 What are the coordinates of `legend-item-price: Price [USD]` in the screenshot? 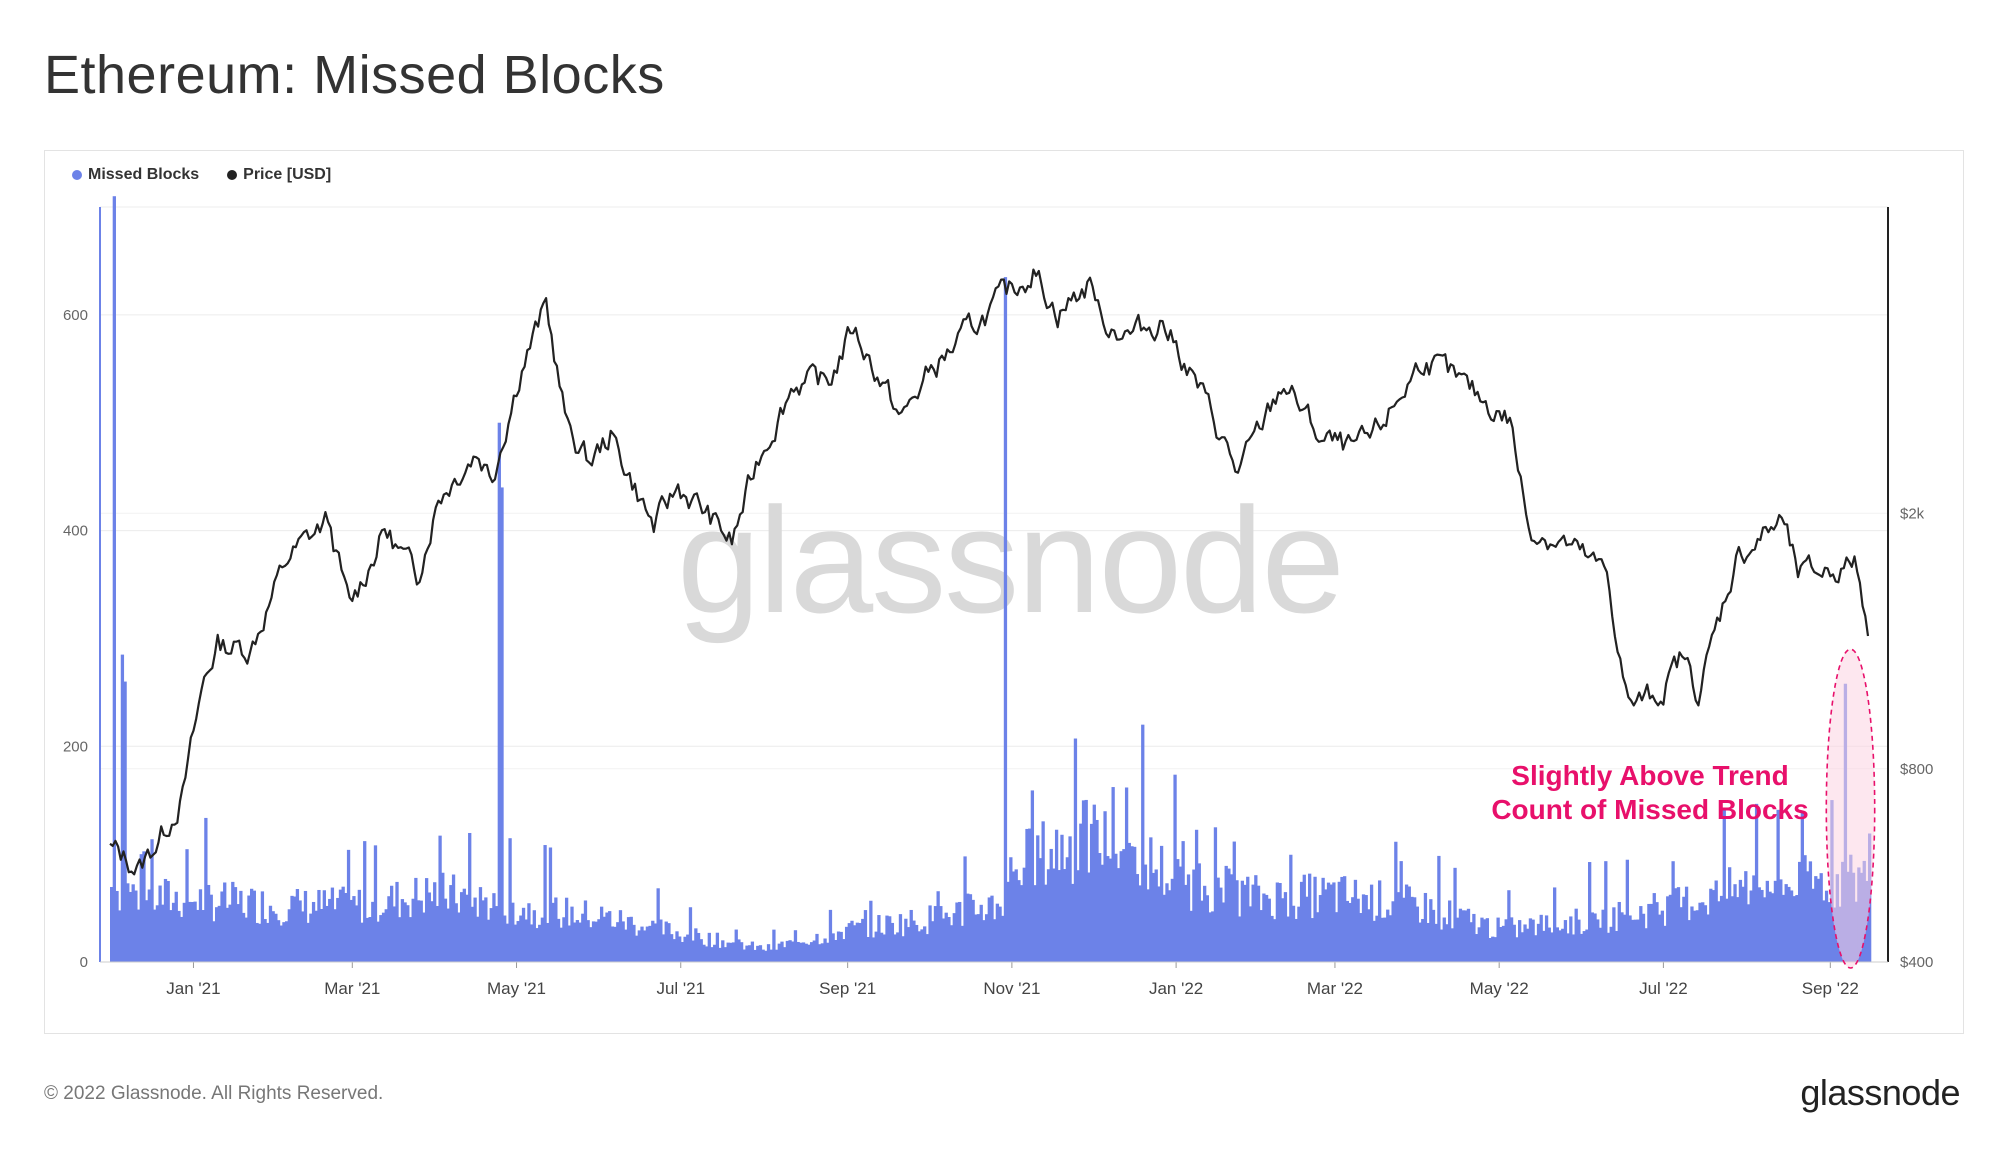 It's located at (279, 175).